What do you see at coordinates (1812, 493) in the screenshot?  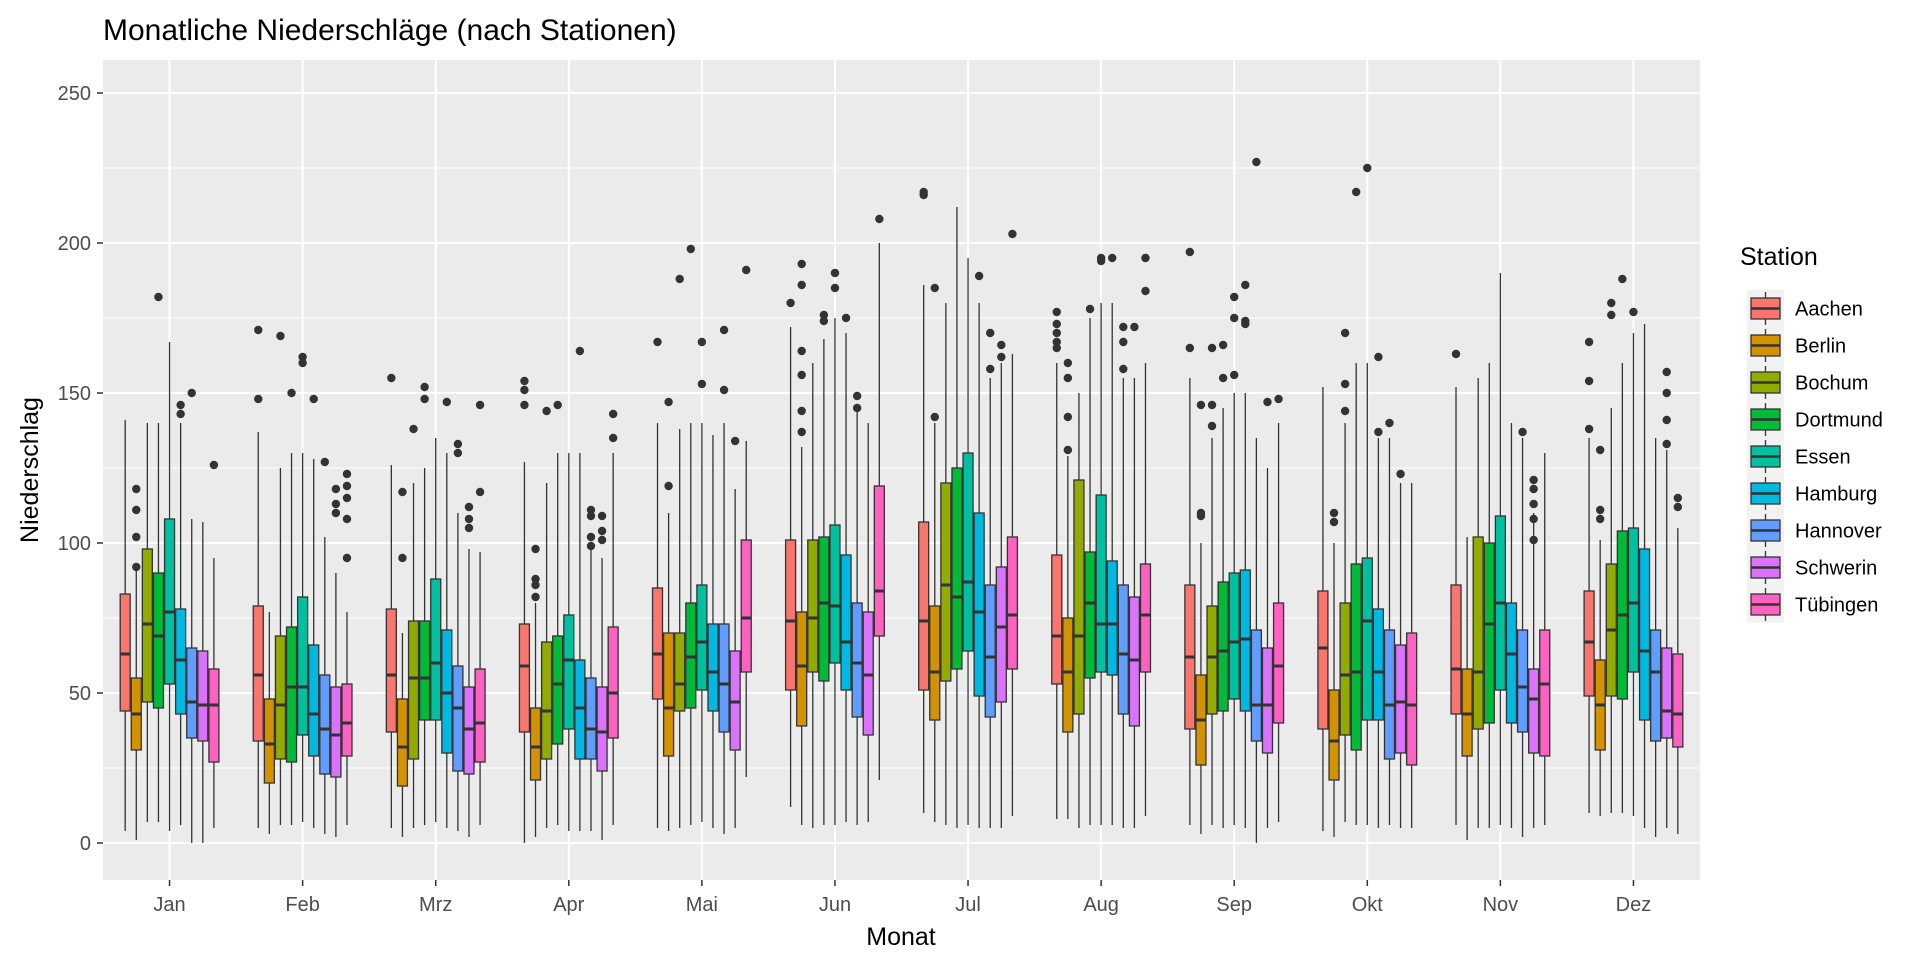 I see `legend-item-hamburg: Hamburg` at bounding box center [1812, 493].